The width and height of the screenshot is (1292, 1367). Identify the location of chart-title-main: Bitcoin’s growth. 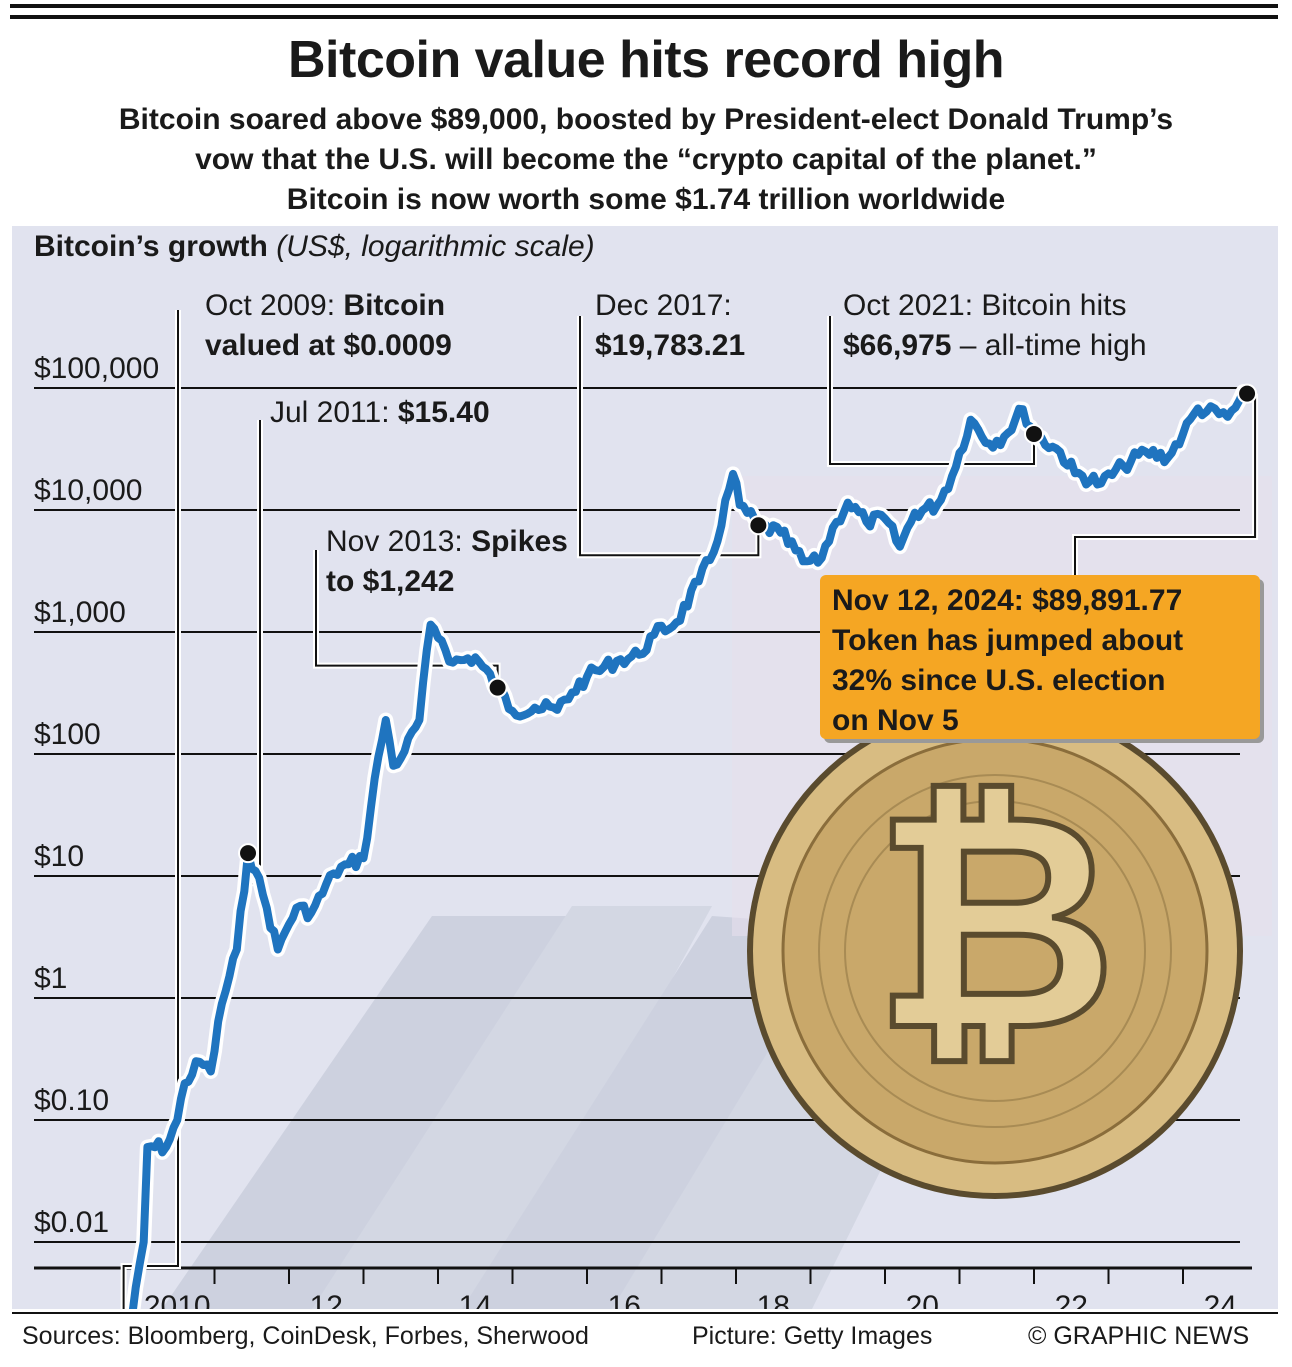
(151, 246).